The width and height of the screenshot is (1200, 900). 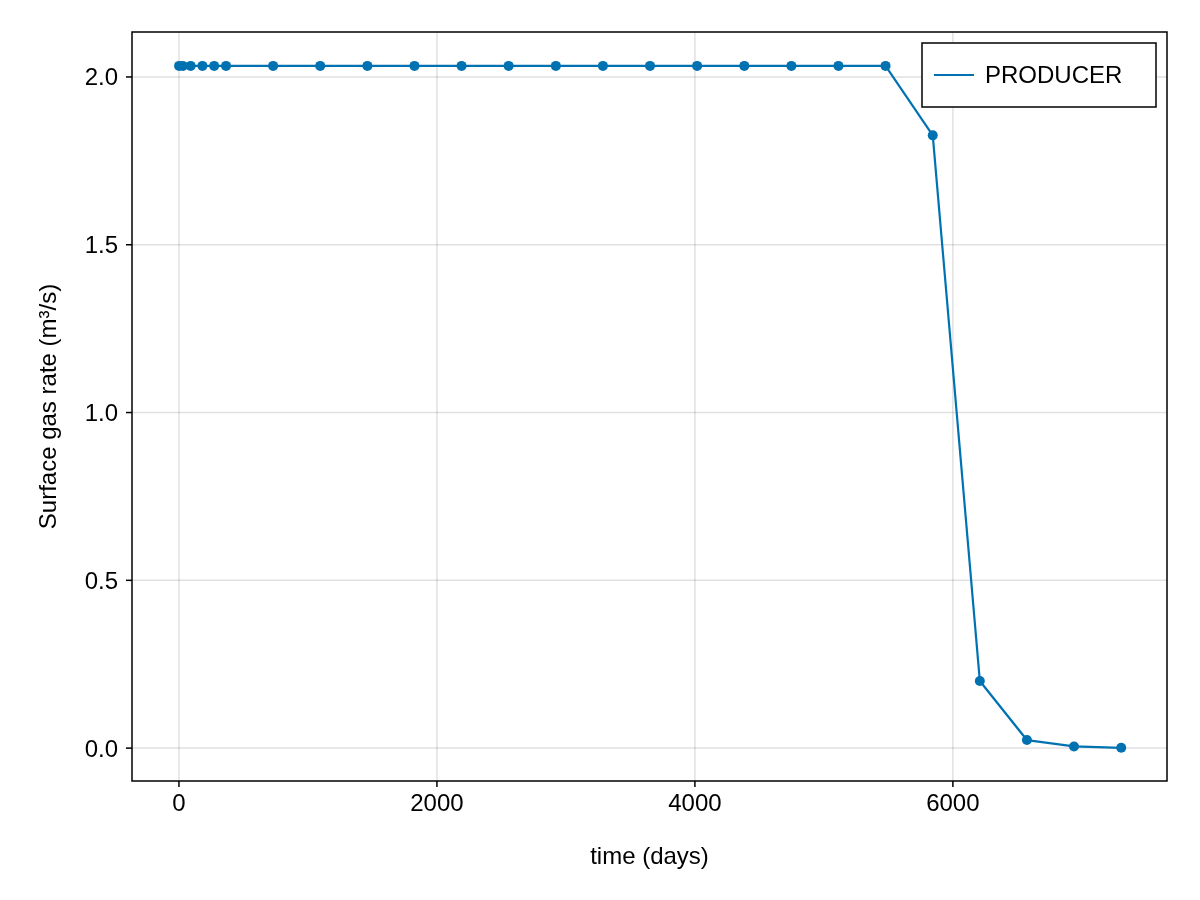 I want to click on x-tick-label: 4000, so click(x=695, y=802).